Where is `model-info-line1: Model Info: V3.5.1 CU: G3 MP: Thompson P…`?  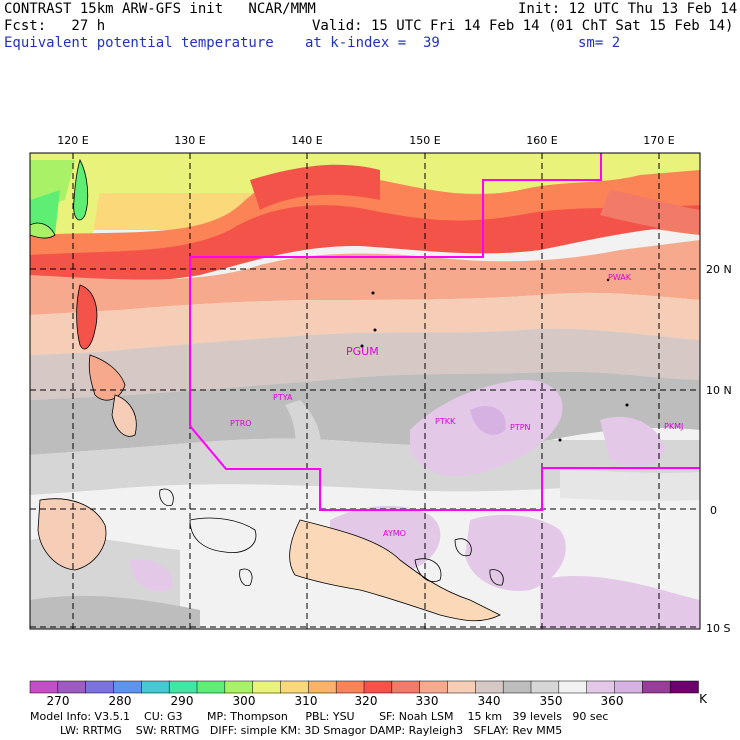 model-info-line1: Model Info: V3.5.1 CU: G3 MP: Thompson P… is located at coordinates (319, 716).